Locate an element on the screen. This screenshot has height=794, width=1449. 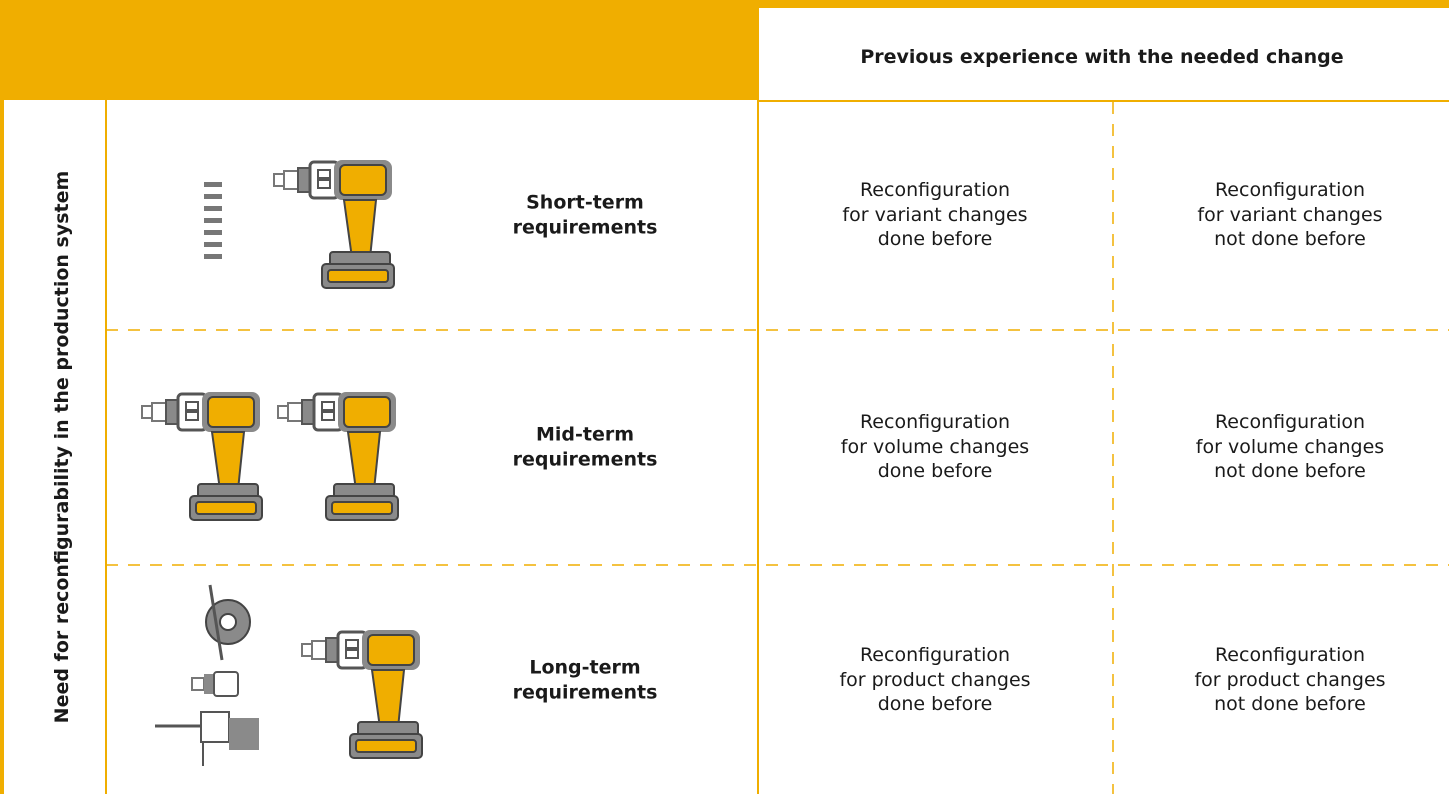
row-label: Long-term requirements is located at coordinates (585, 679).